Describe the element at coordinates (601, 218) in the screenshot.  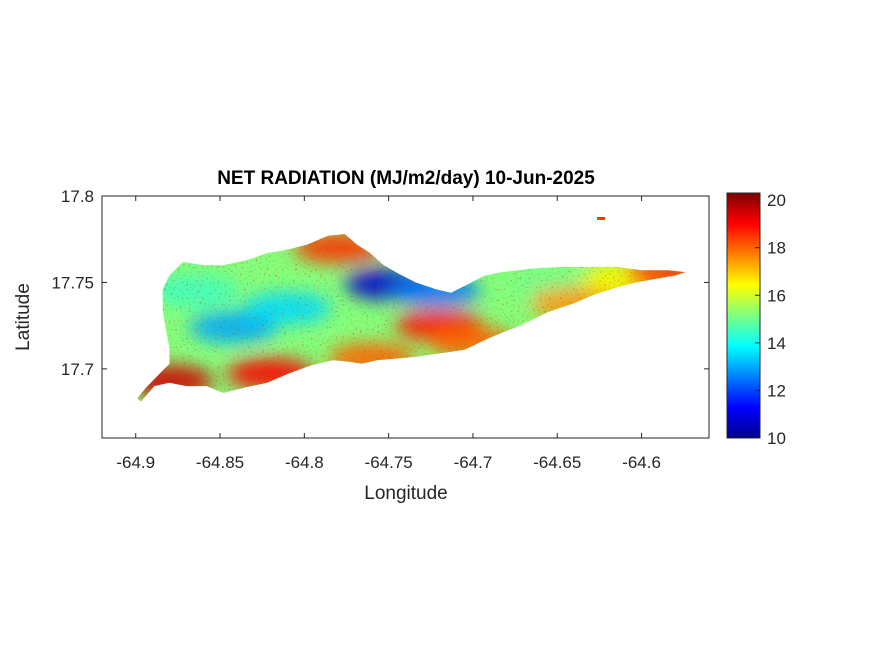
I see `islet` at that location.